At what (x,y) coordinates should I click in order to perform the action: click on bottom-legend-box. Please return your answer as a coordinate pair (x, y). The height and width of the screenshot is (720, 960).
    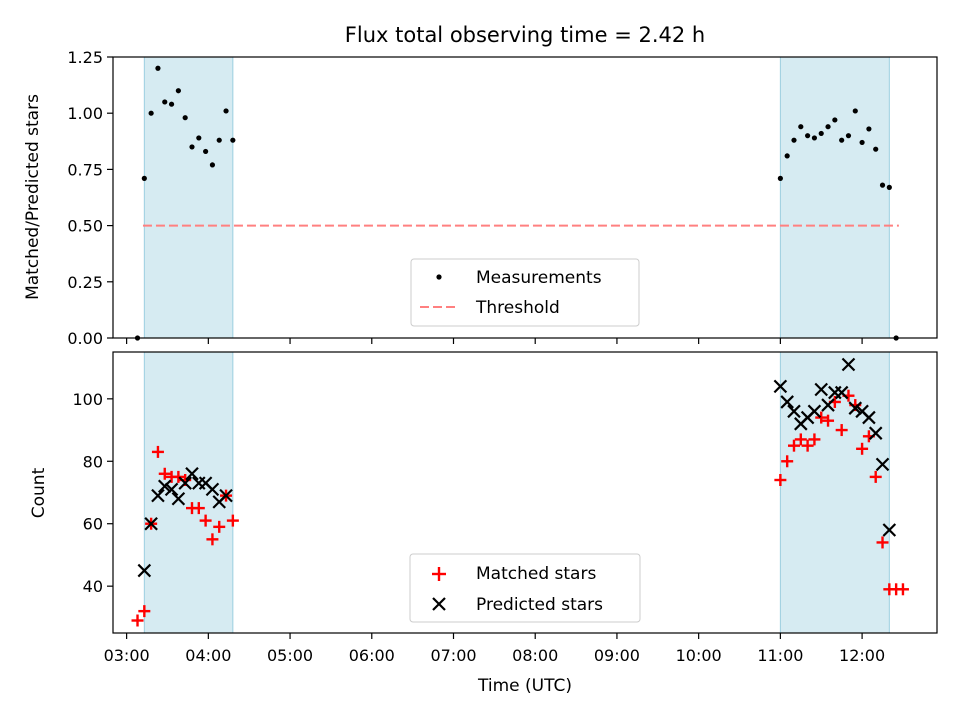
    Looking at the image, I should click on (525, 588).